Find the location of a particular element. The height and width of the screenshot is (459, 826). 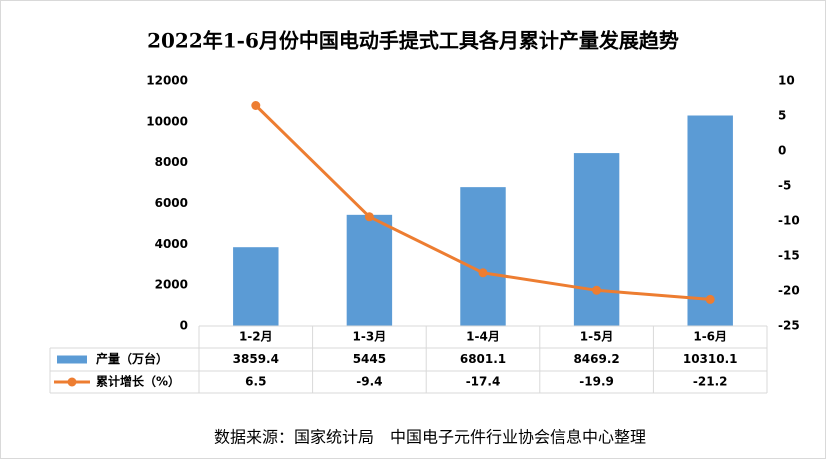

table-value: -21.2 is located at coordinates (710, 382).